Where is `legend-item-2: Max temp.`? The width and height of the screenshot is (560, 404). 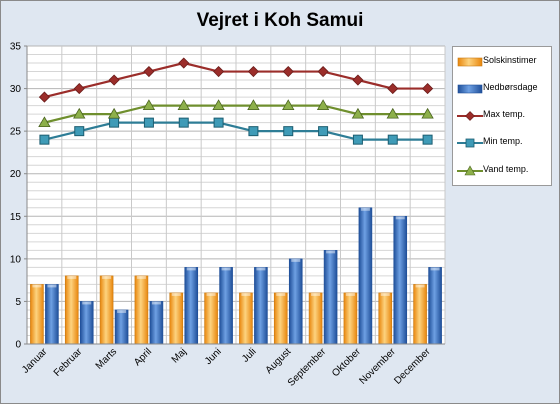 legend-item-2: Max temp. is located at coordinates (502, 116).